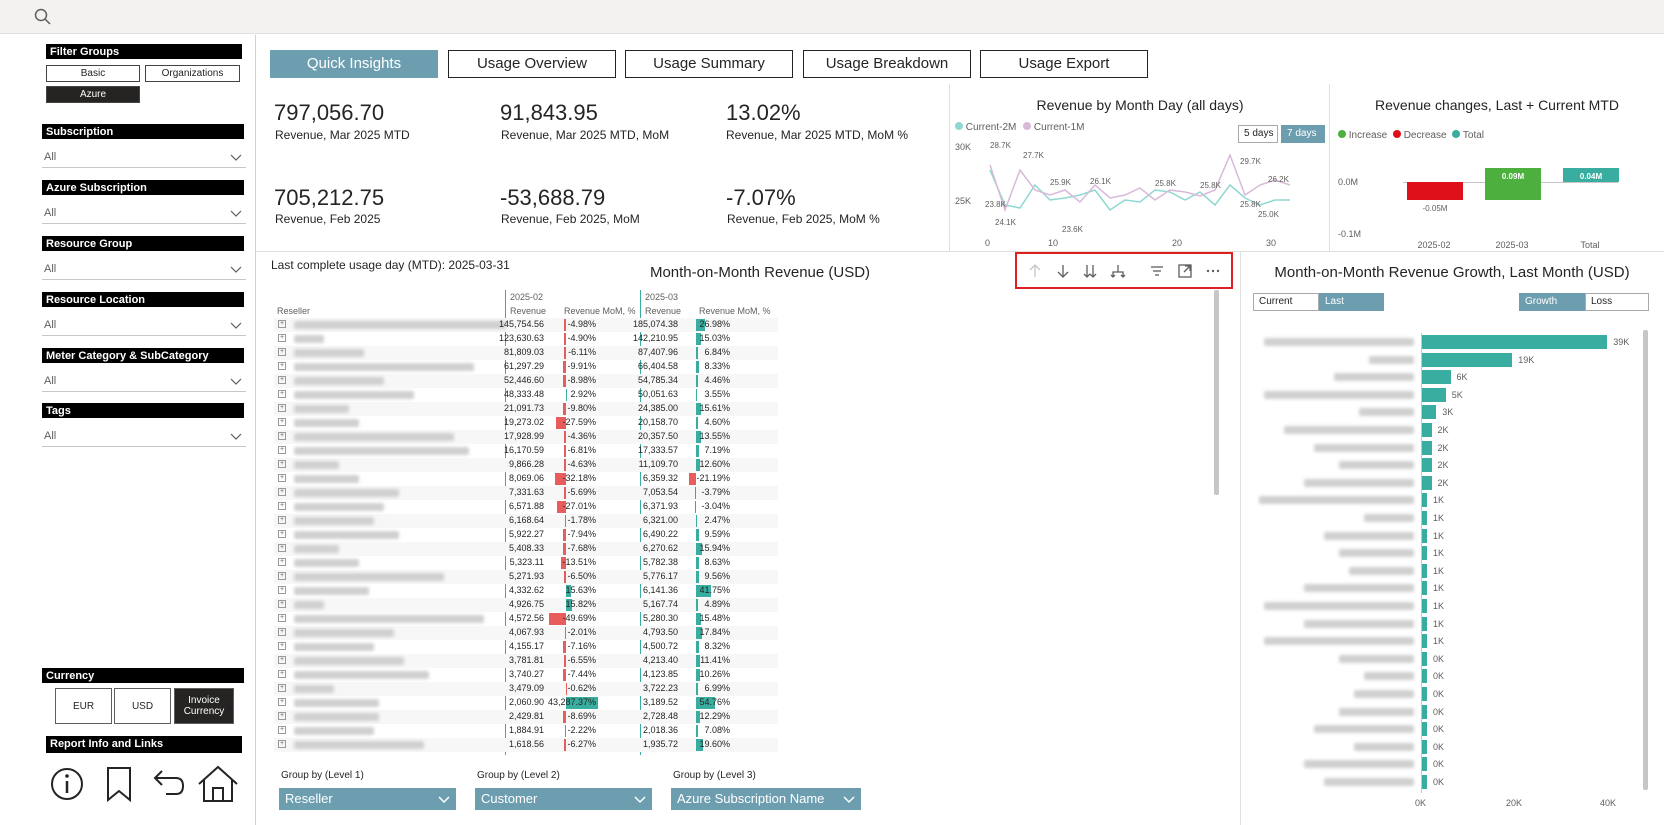 This screenshot has height=825, width=1664. I want to click on table-row: +5,323.11 -13.51% 5,782.38 8.63%, so click(526, 563).